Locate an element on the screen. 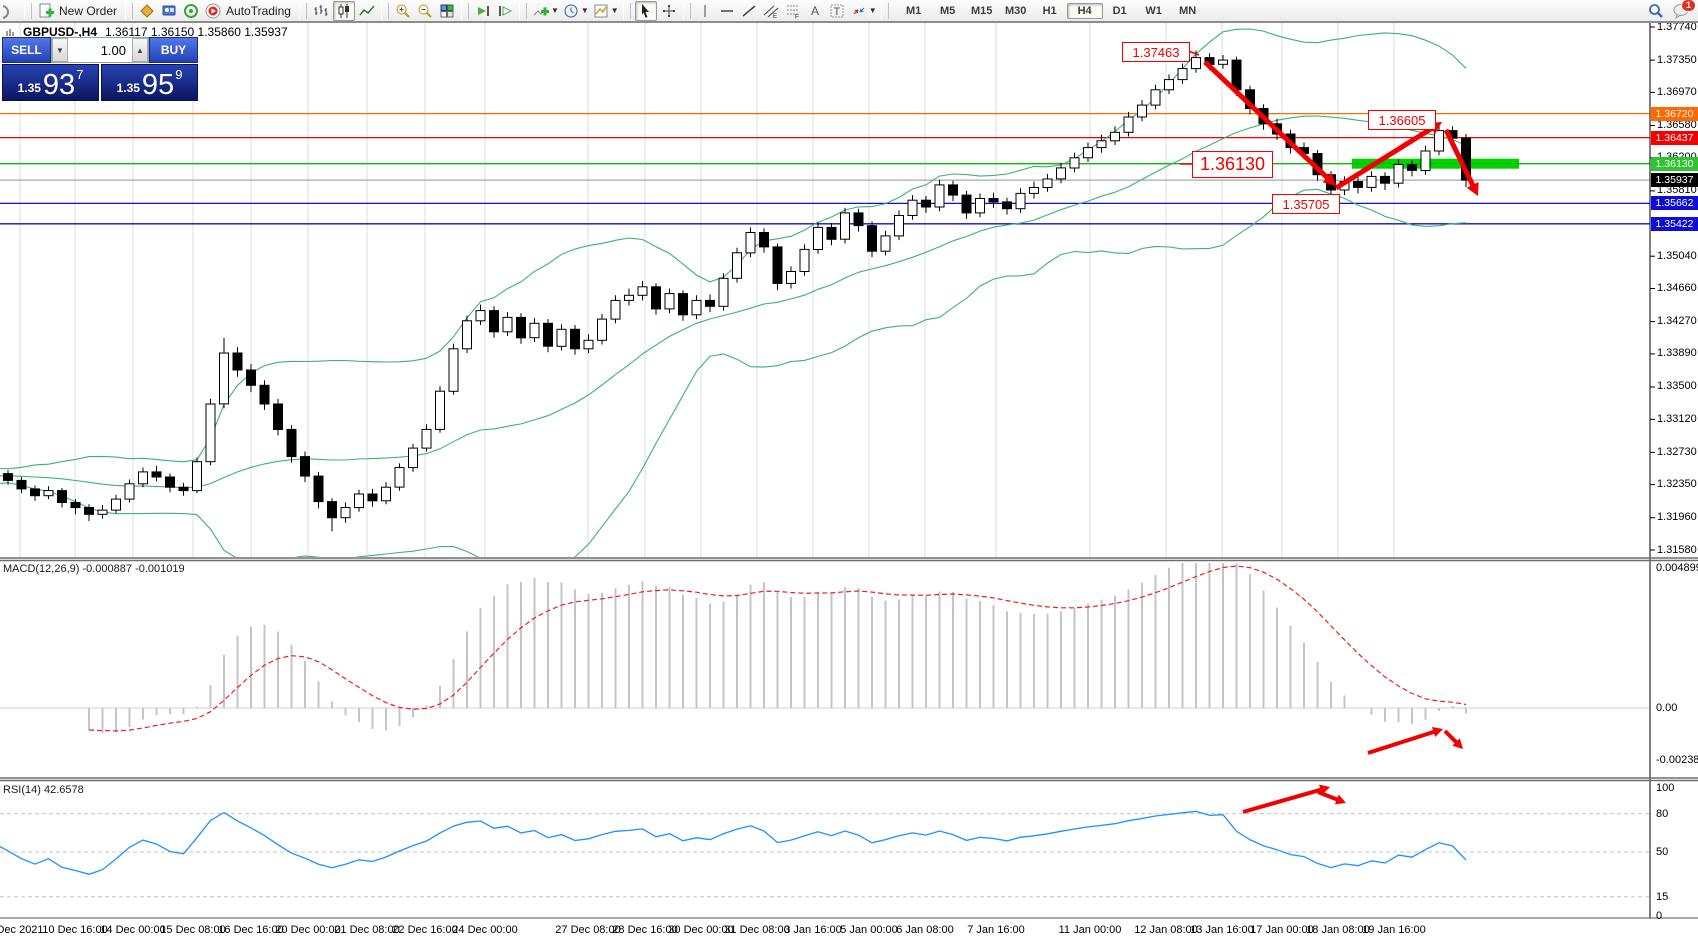 The width and height of the screenshot is (1698, 942). time-axis-label: 11 Jan 00:00 is located at coordinates (1090, 930).